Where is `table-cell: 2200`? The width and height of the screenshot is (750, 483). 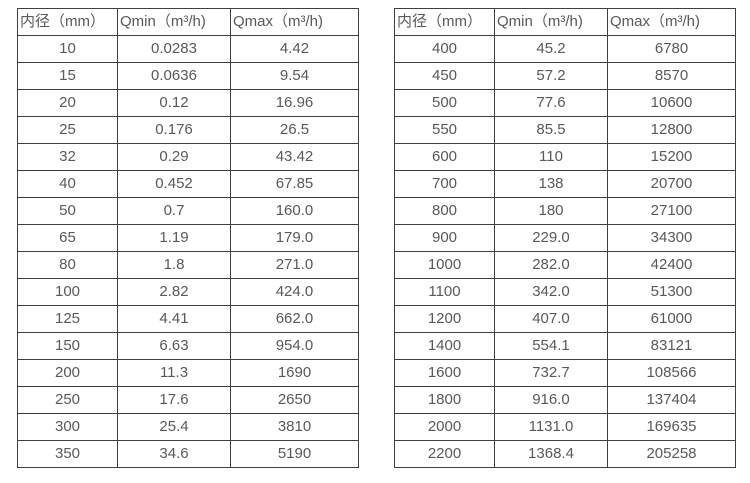 table-cell: 2200 is located at coordinates (444, 454).